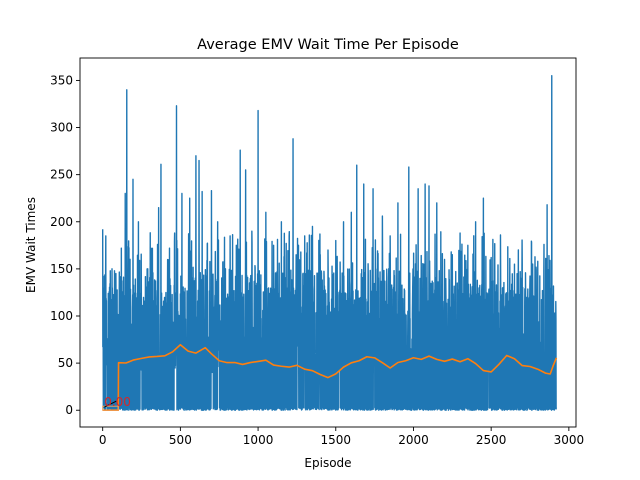 Image resolution: width=640 pixels, height=480 pixels. Describe the element at coordinates (61, 128) in the screenshot. I see `y-tick-label: 300` at that location.